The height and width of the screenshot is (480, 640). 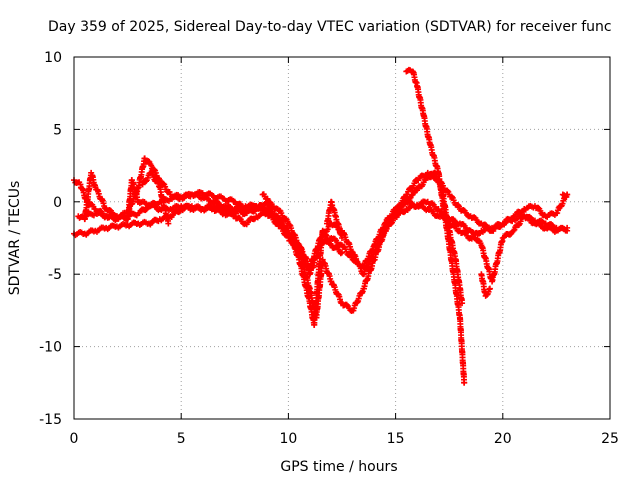 I want to click on y-tick-label: -10, so click(x=50, y=348).